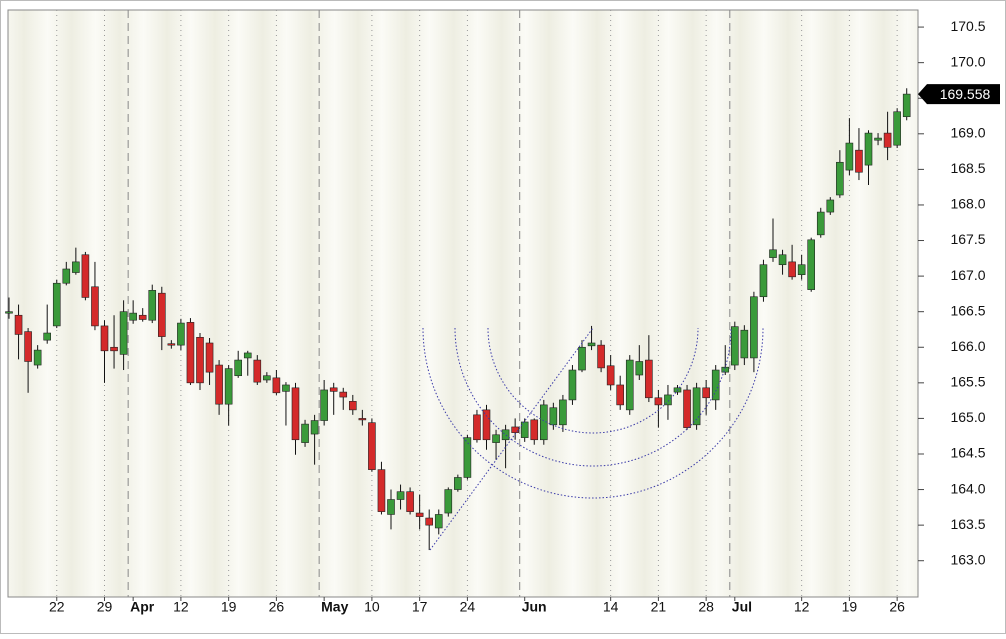  I want to click on x-month-label: May, so click(334, 607).